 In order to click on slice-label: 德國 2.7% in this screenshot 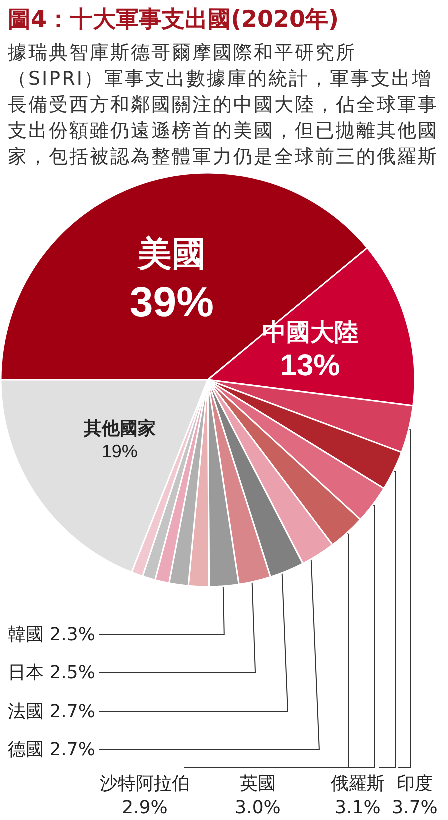, I will do `click(52, 750)`.